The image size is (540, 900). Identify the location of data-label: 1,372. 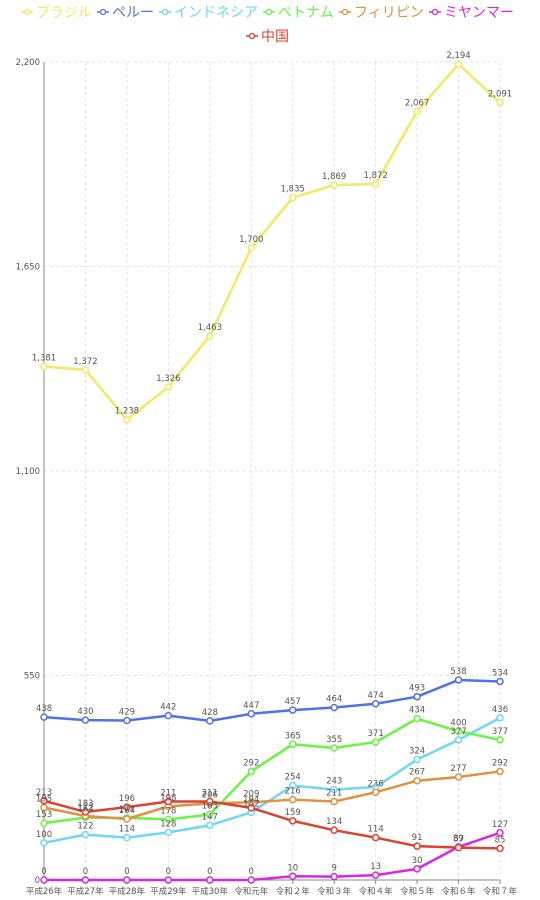
(85, 362).